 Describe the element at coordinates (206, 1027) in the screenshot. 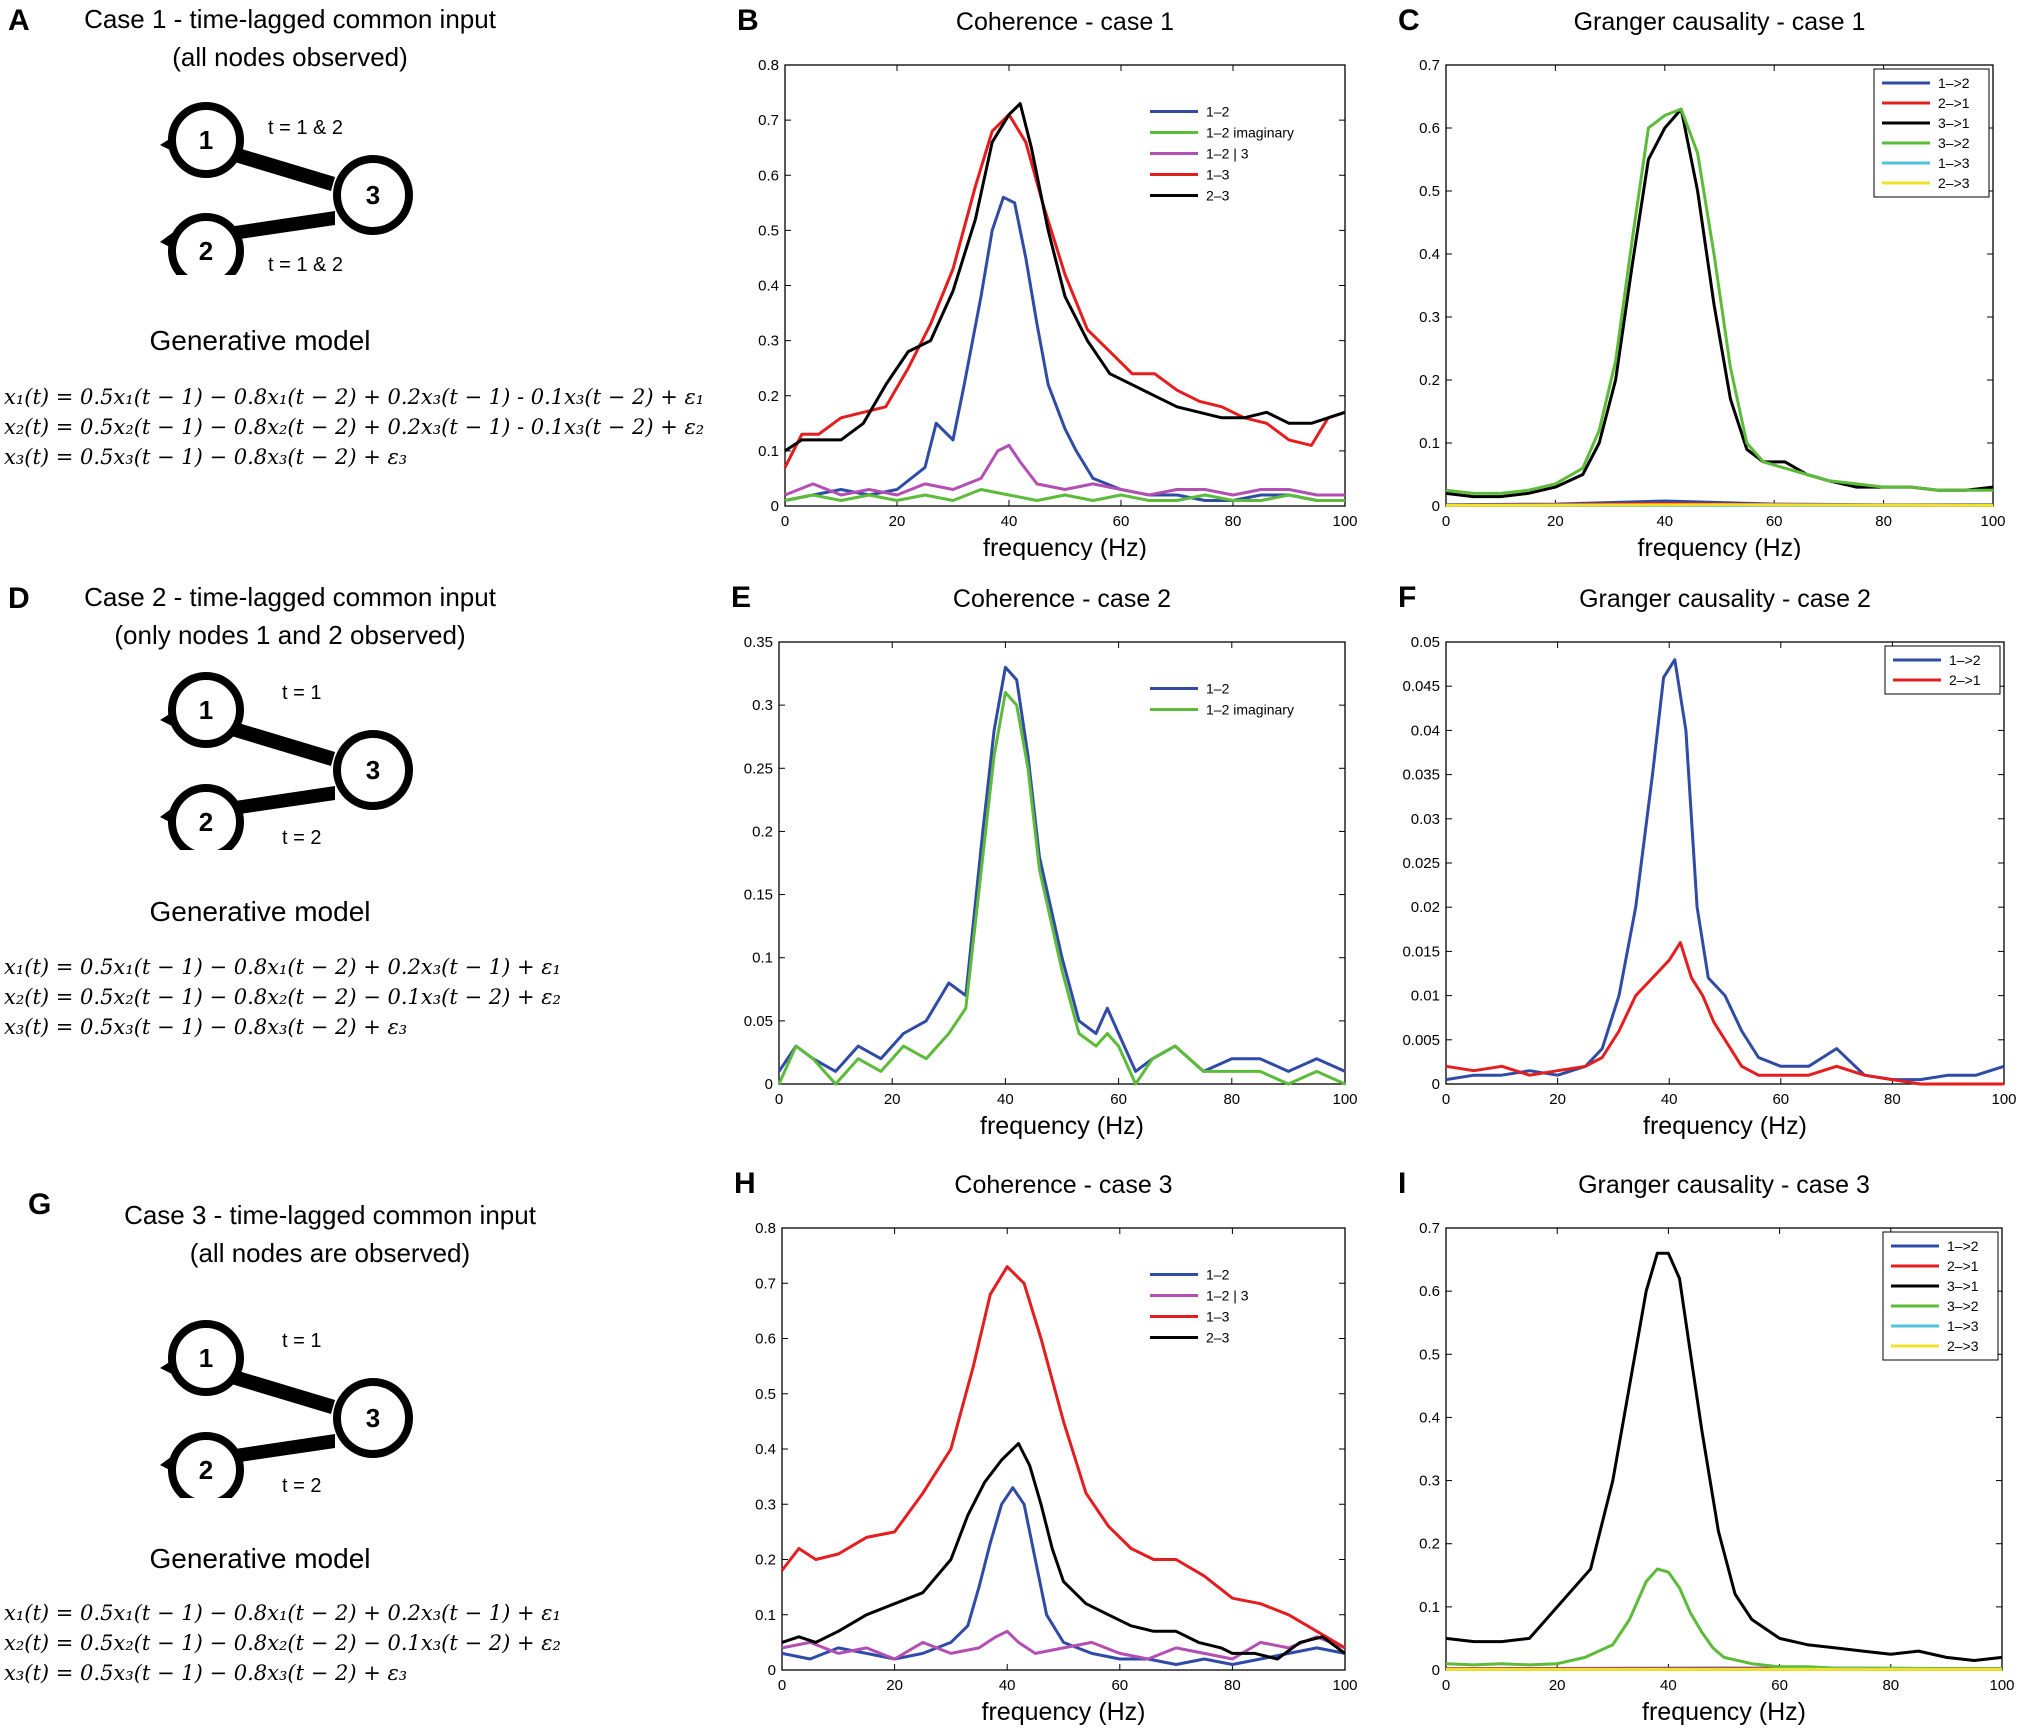

I see `case2-equation-3: x₃(t) = 0.5x₃(t − 1) − 0.8x₃(t − 2) + ε₃` at that location.